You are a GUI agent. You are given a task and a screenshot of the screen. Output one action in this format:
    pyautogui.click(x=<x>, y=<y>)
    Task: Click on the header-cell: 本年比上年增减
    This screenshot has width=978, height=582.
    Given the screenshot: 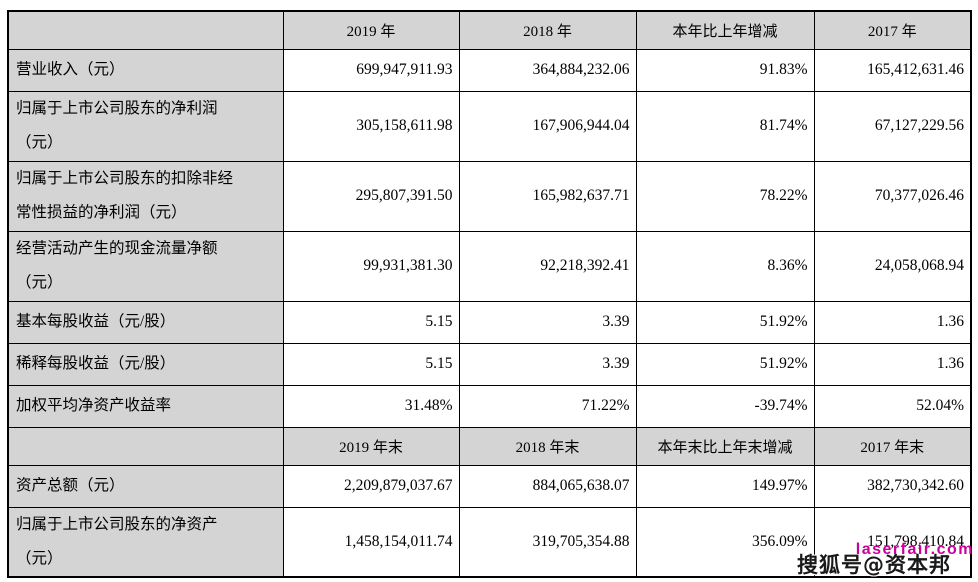 What is the action you would take?
    pyautogui.click(x=725, y=30)
    